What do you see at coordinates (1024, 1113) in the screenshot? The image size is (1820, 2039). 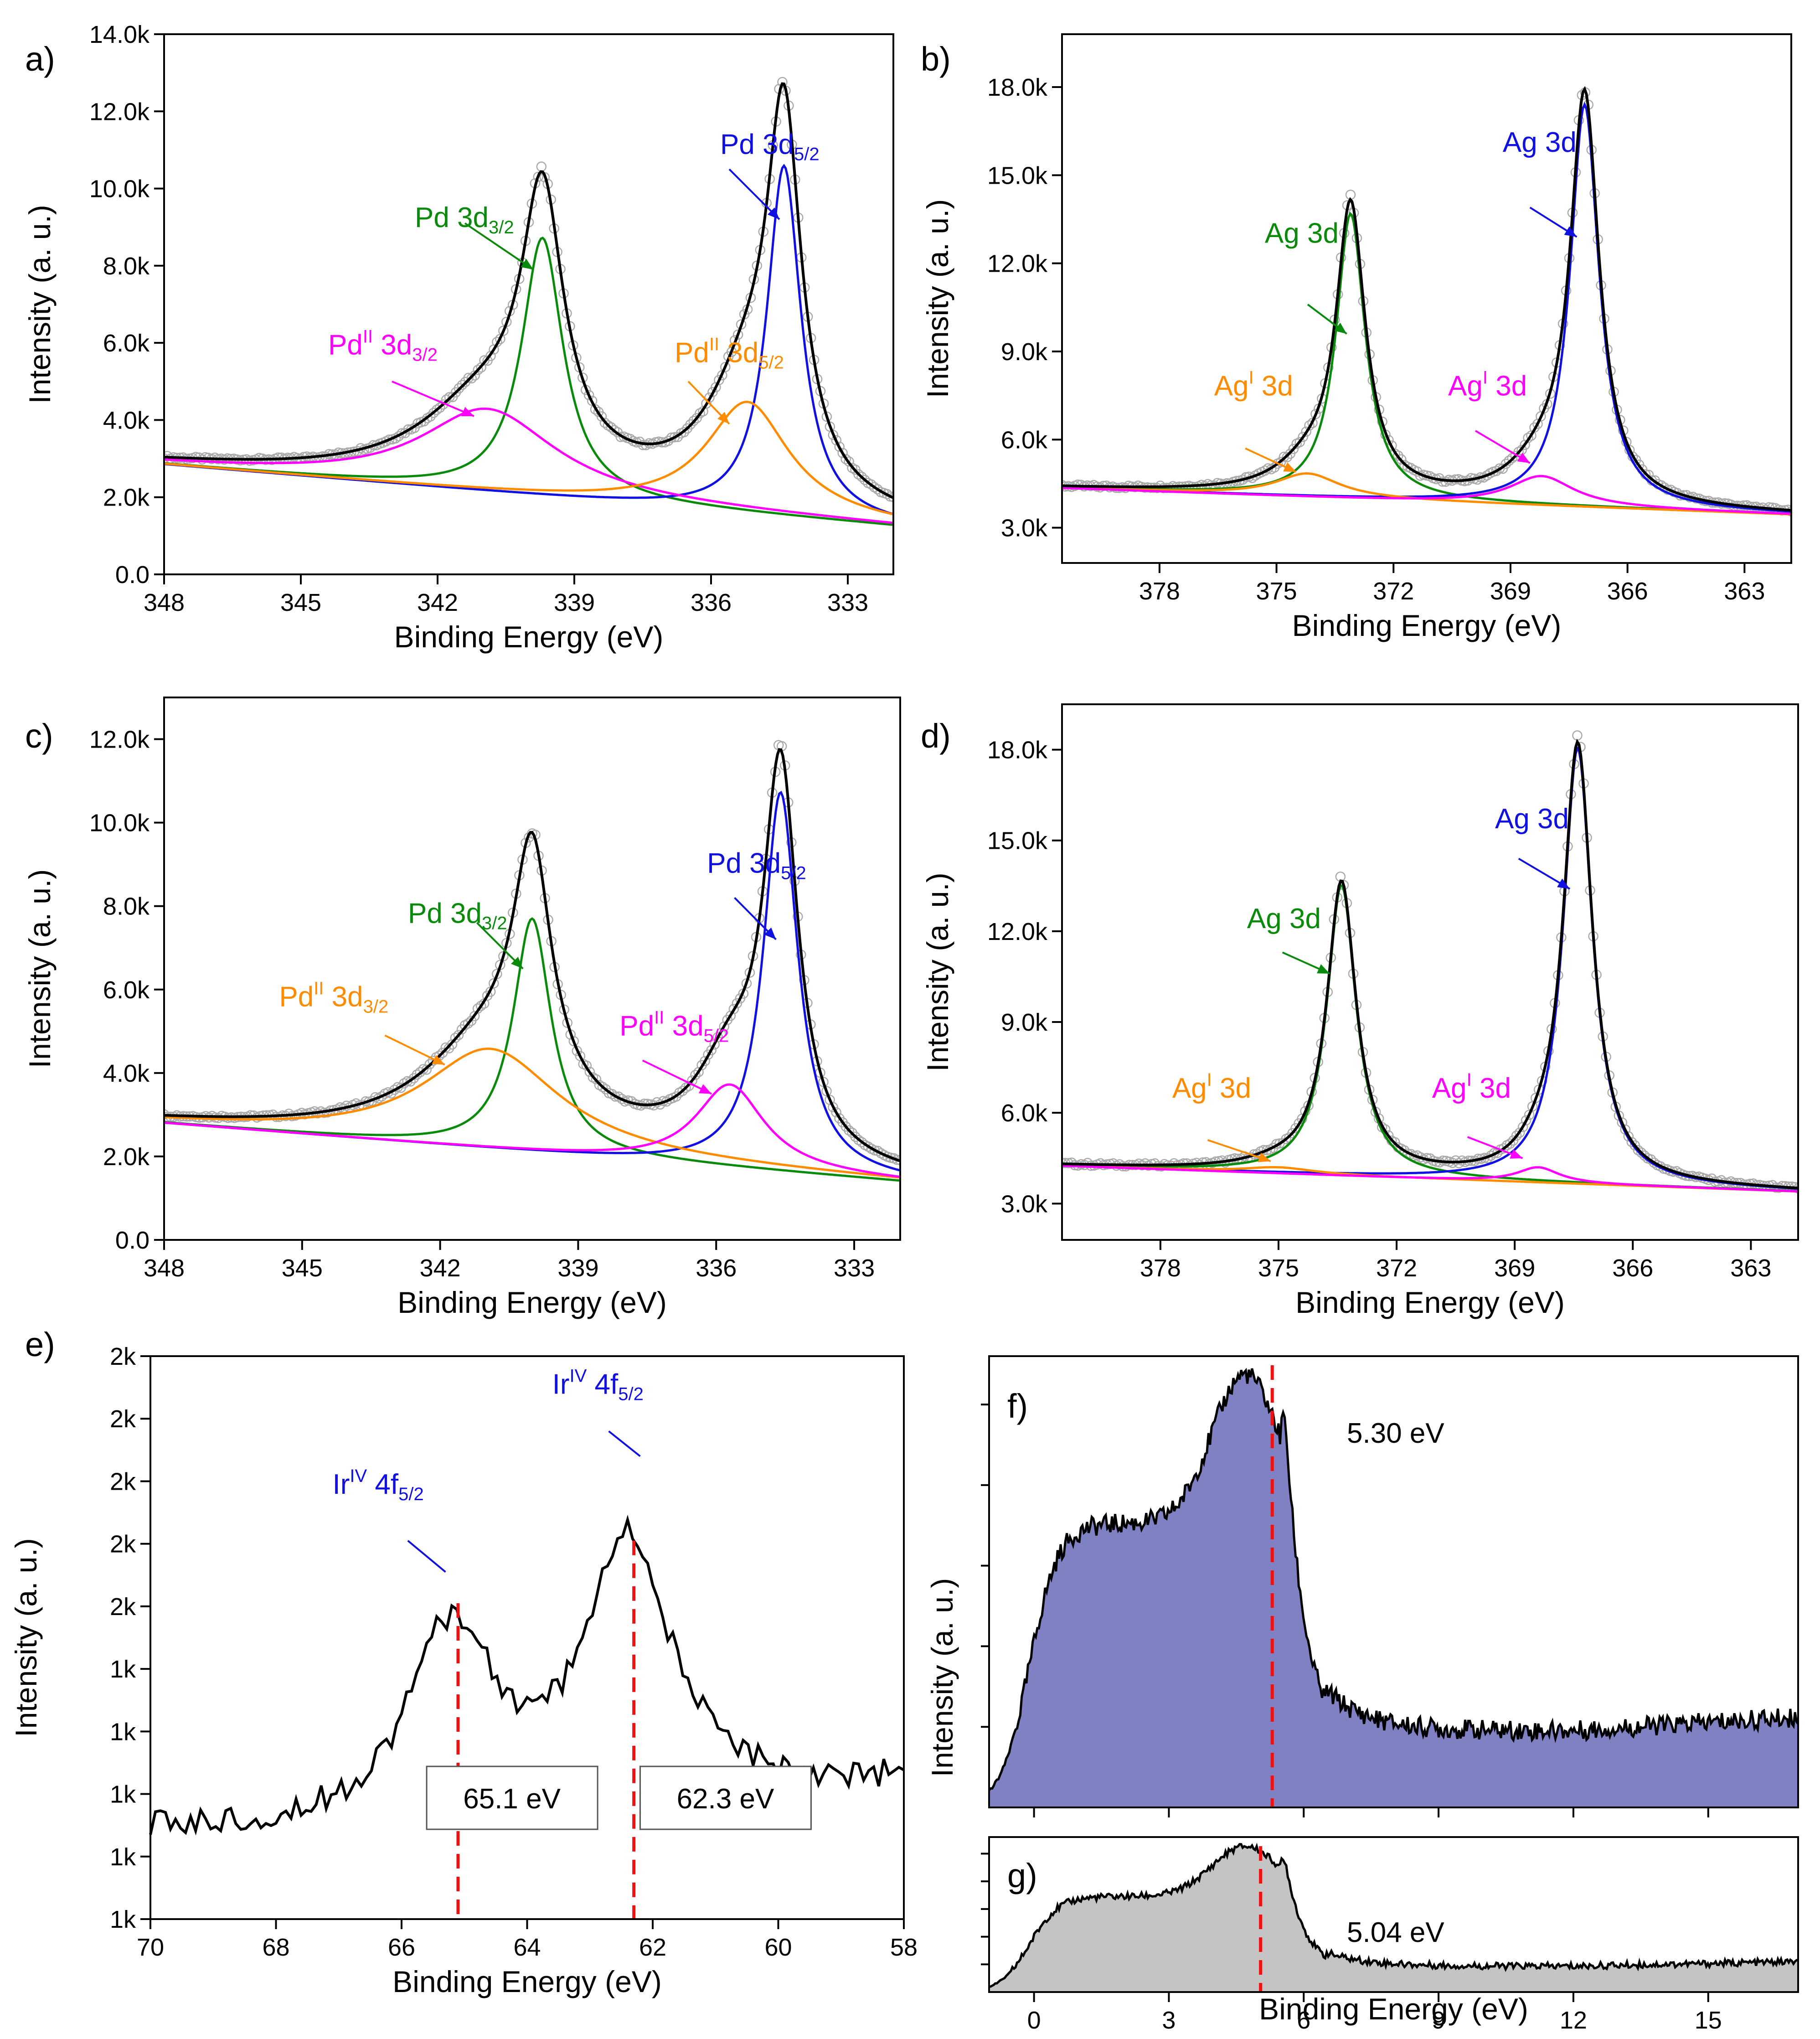 I see `y-tick-label: 6.0k` at bounding box center [1024, 1113].